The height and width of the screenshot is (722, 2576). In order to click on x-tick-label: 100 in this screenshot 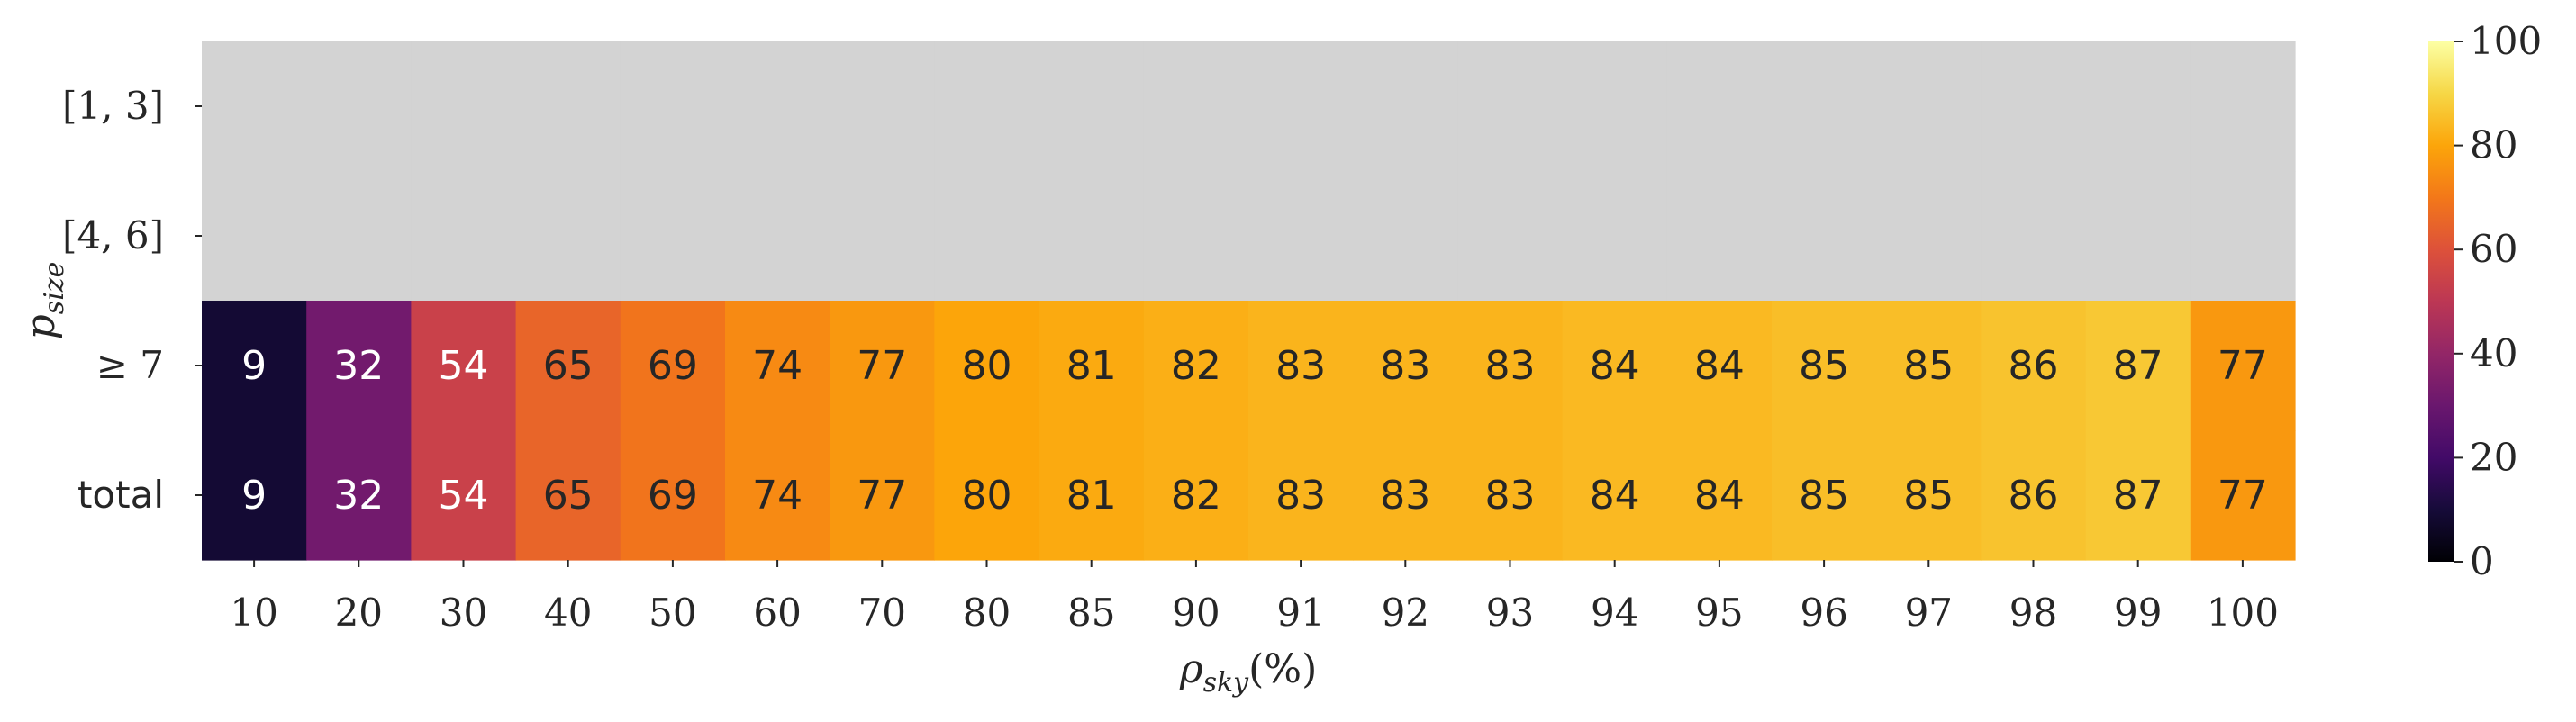, I will do `click(2243, 613)`.